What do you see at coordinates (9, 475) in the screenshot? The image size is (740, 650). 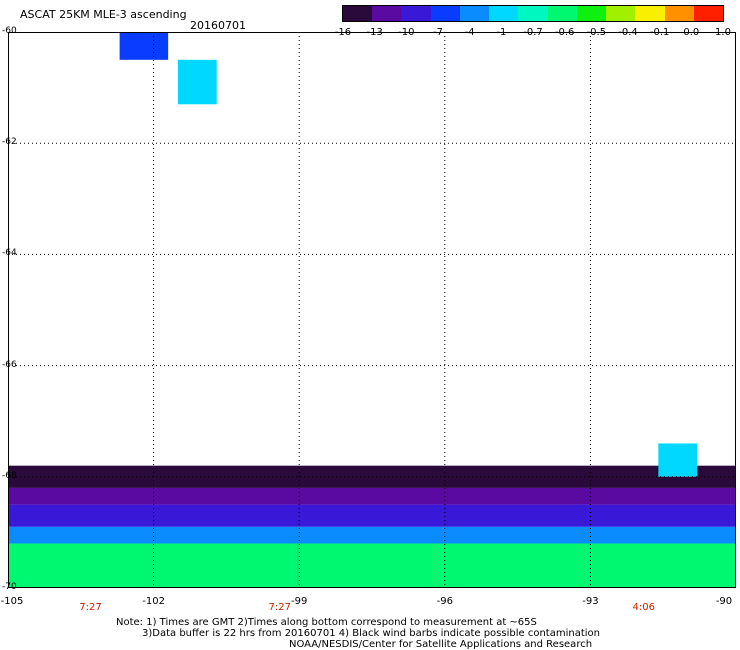 I see `y-tick-label: -68` at bounding box center [9, 475].